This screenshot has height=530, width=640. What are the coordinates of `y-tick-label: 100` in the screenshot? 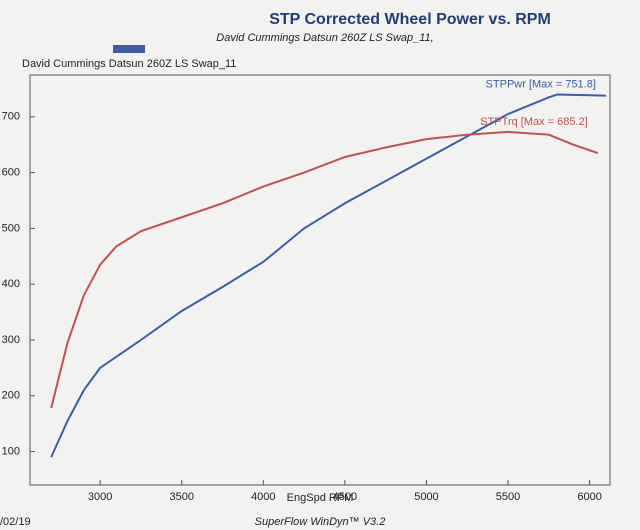 It's located at (11, 451).